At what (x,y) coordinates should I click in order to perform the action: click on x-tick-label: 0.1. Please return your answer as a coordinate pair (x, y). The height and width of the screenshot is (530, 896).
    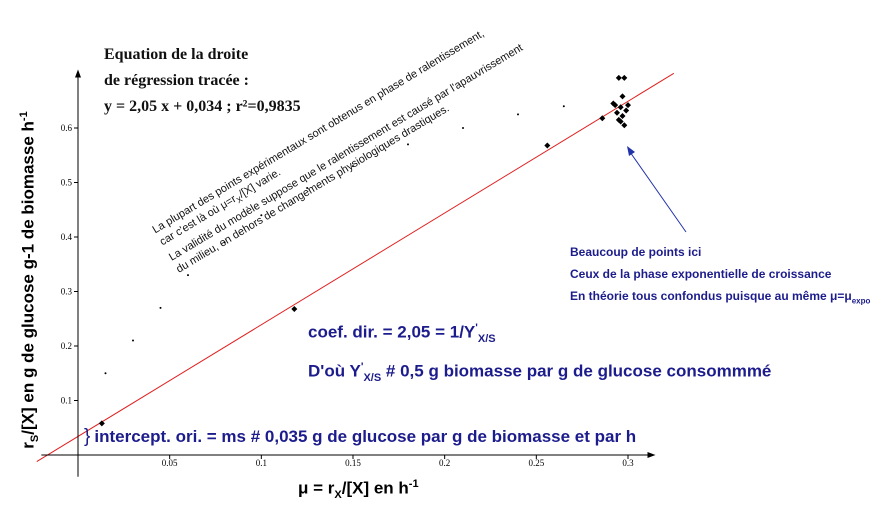
    Looking at the image, I should click on (261, 463).